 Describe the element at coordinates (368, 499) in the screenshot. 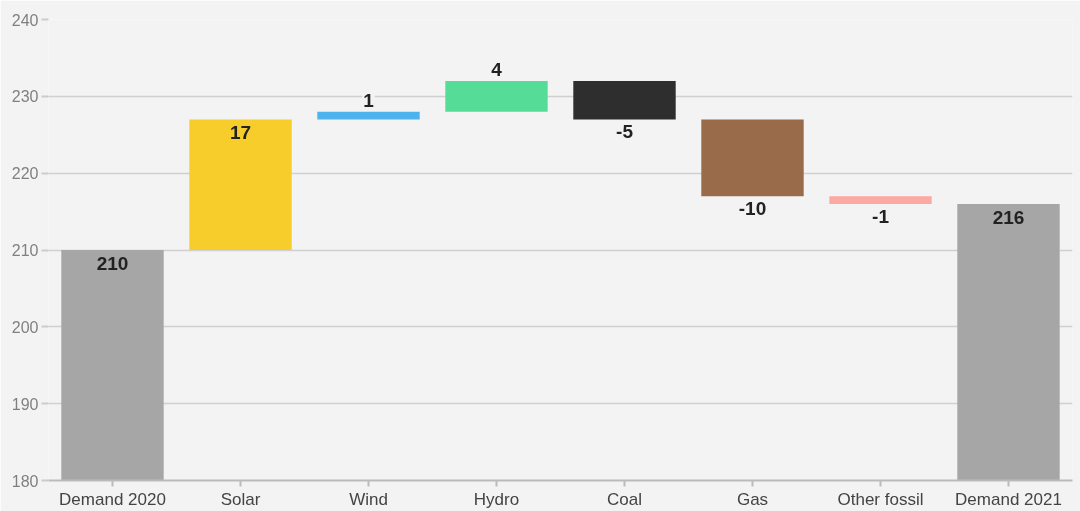

I see `x-tick-label: Wind` at that location.